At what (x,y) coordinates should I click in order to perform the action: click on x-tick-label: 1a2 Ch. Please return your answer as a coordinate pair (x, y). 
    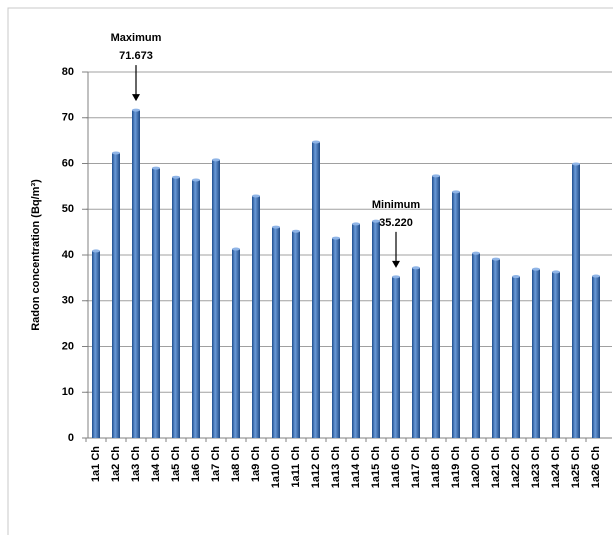
    Looking at the image, I should click on (116, 464).